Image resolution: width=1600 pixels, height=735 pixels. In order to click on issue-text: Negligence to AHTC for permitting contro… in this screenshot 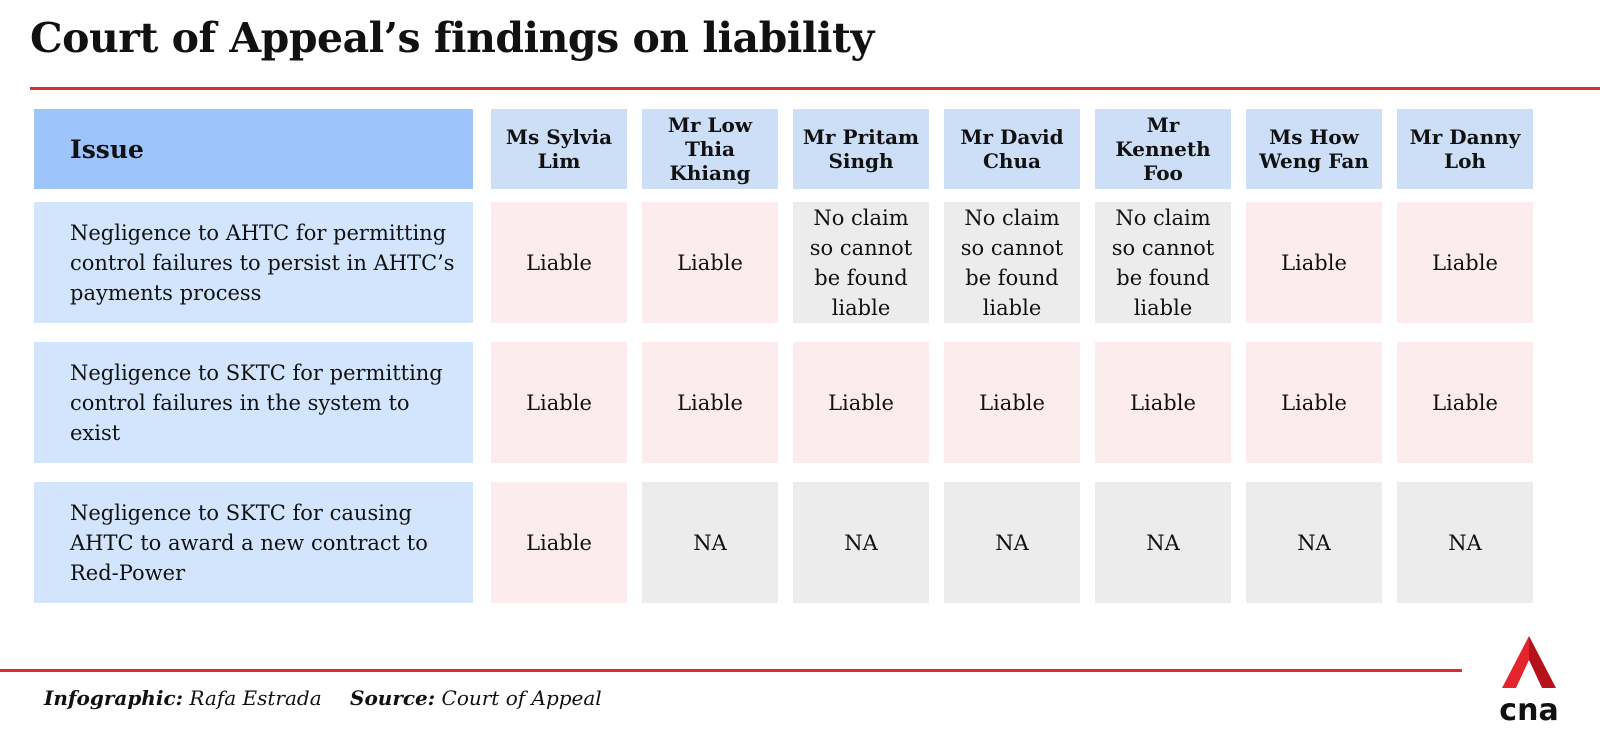, I will do `click(262, 262)`.